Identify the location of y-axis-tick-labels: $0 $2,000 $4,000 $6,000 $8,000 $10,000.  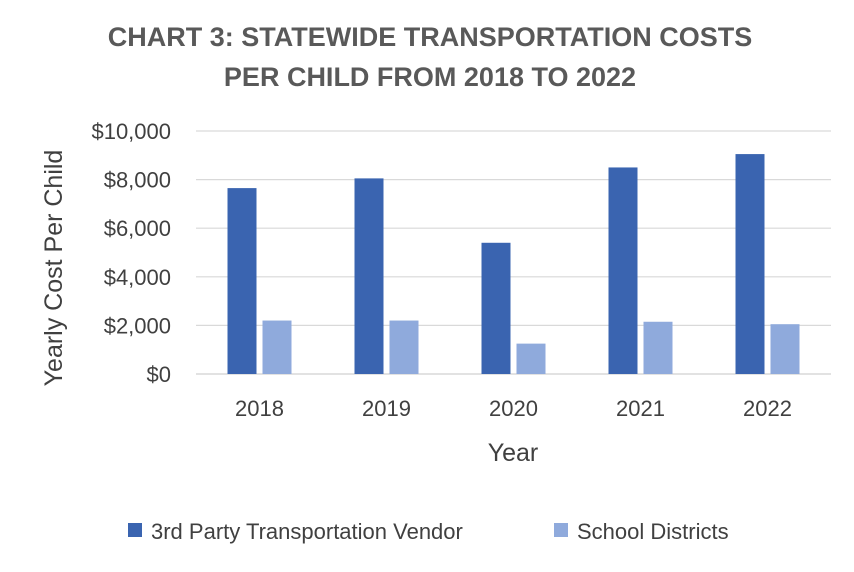
(131, 253).